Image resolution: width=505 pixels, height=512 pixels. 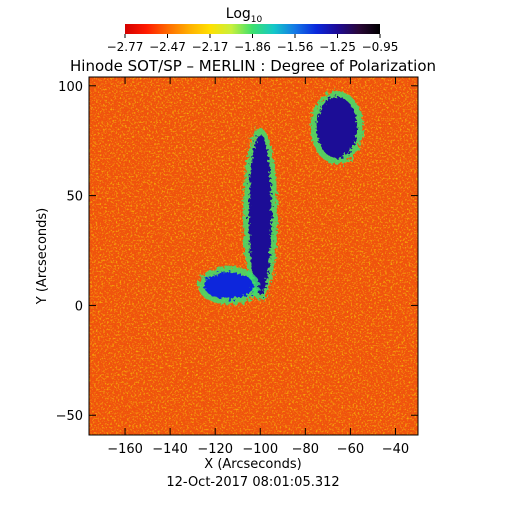 What do you see at coordinates (125, 449) in the screenshot?
I see `x-tick-label: −160` at bounding box center [125, 449].